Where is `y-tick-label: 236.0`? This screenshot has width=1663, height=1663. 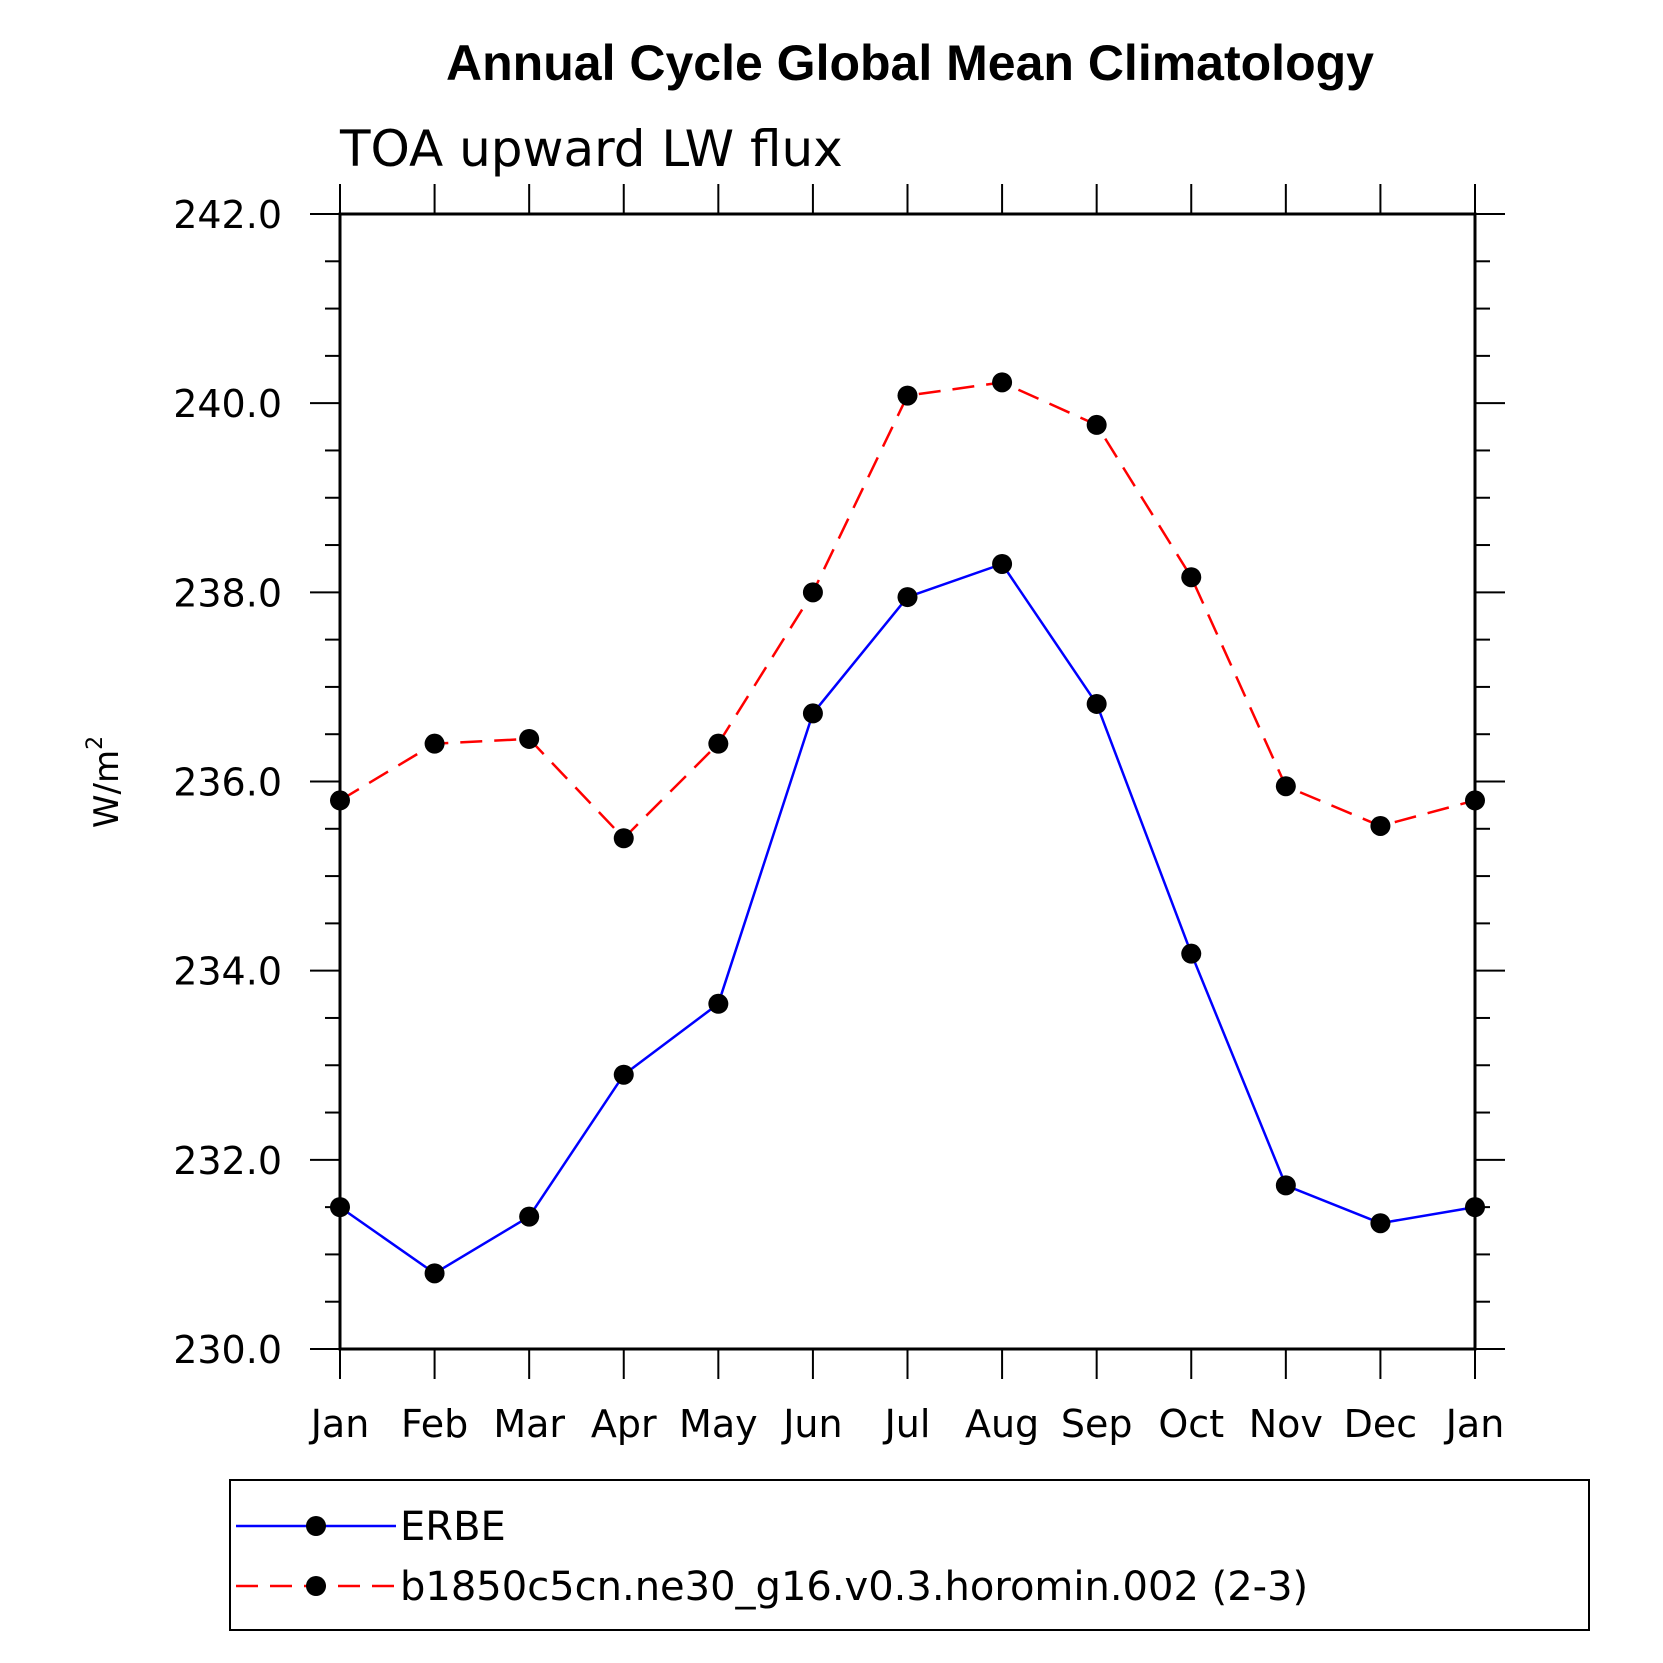
y-tick-label: 236.0 is located at coordinates (227, 783).